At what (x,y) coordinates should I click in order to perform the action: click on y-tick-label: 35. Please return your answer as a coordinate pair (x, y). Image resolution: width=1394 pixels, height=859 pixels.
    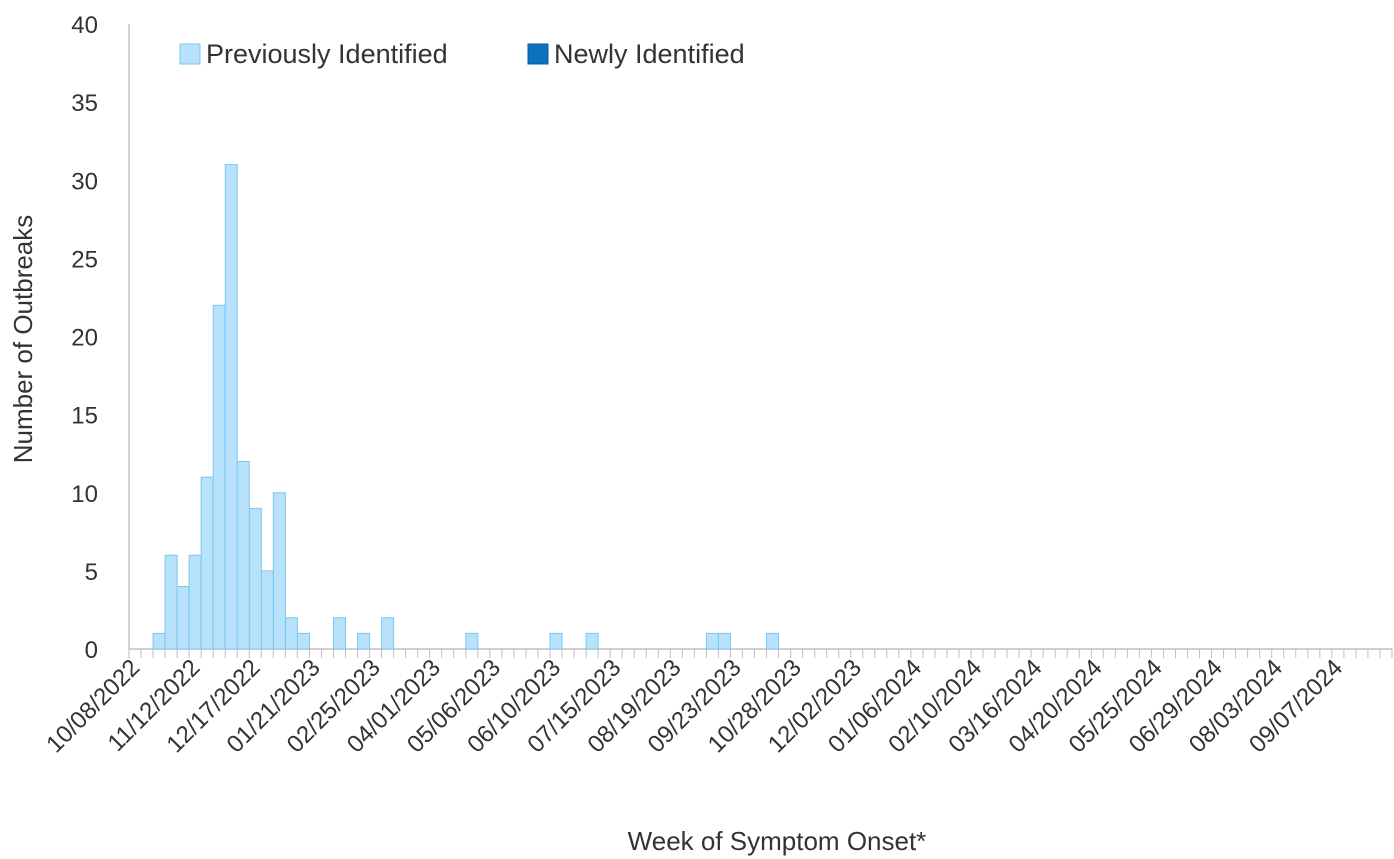
    Looking at the image, I should click on (84, 103).